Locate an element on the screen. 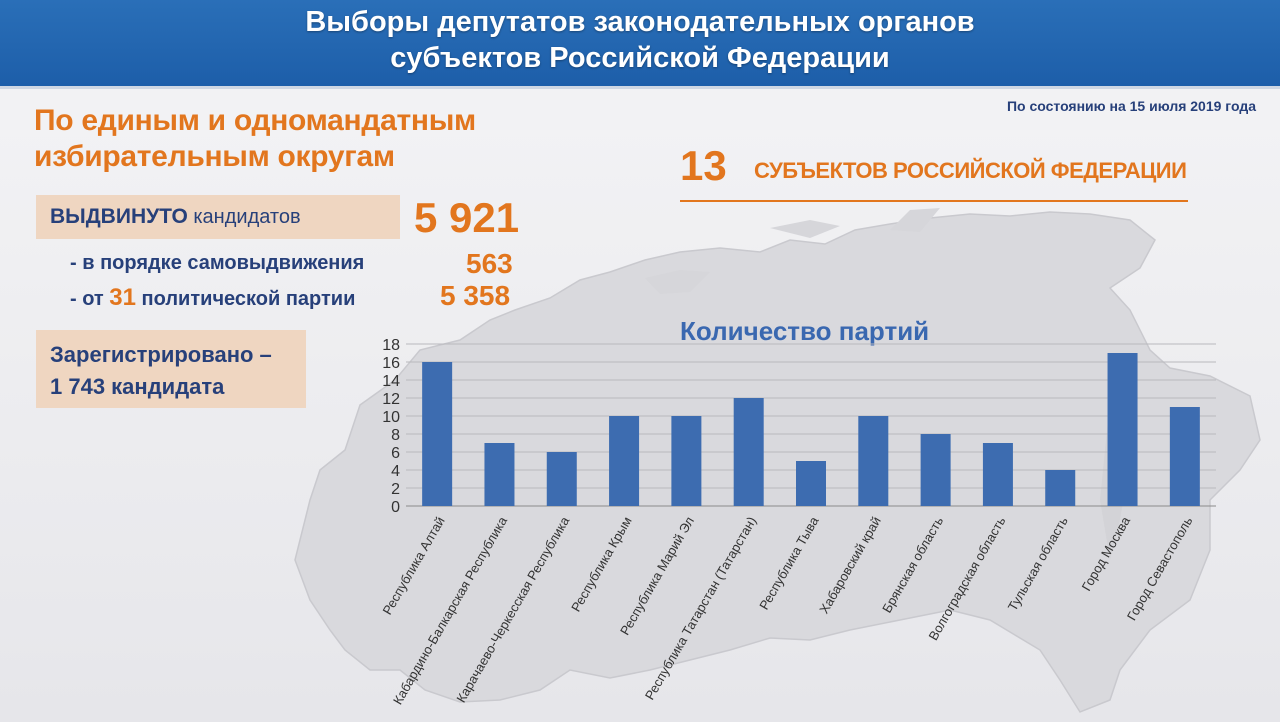 The image size is (1280, 722). x-category-label: Город Москва is located at coordinates (1106, 553).